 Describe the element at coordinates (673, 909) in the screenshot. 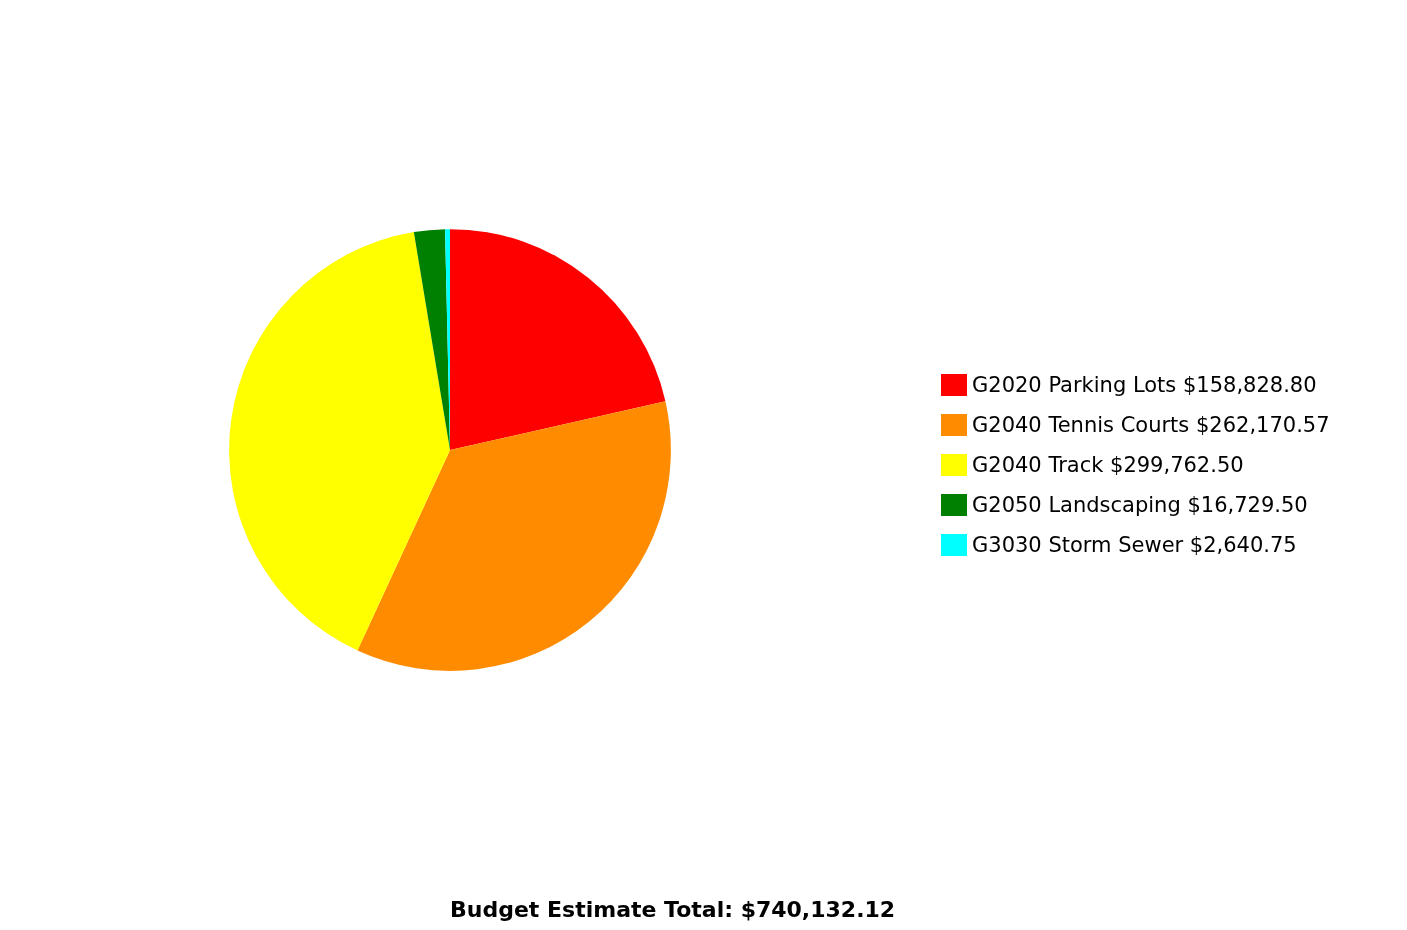

I see `text: Budget Estimate Total: $740,132.12` at that location.